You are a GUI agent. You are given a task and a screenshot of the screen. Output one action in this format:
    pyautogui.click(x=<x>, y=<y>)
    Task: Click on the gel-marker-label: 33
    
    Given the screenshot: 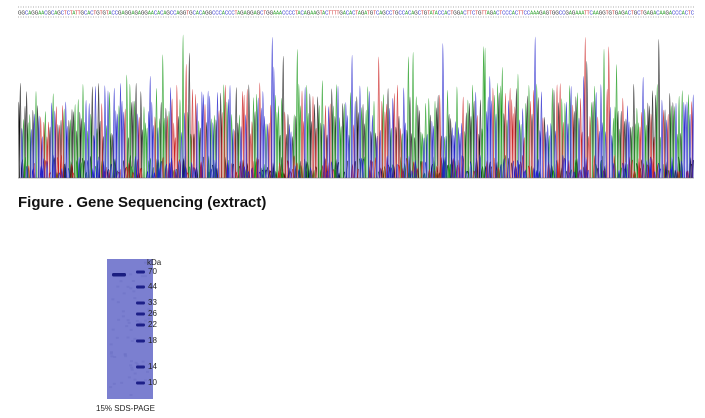 What is the action you would take?
    pyautogui.click(x=152, y=302)
    